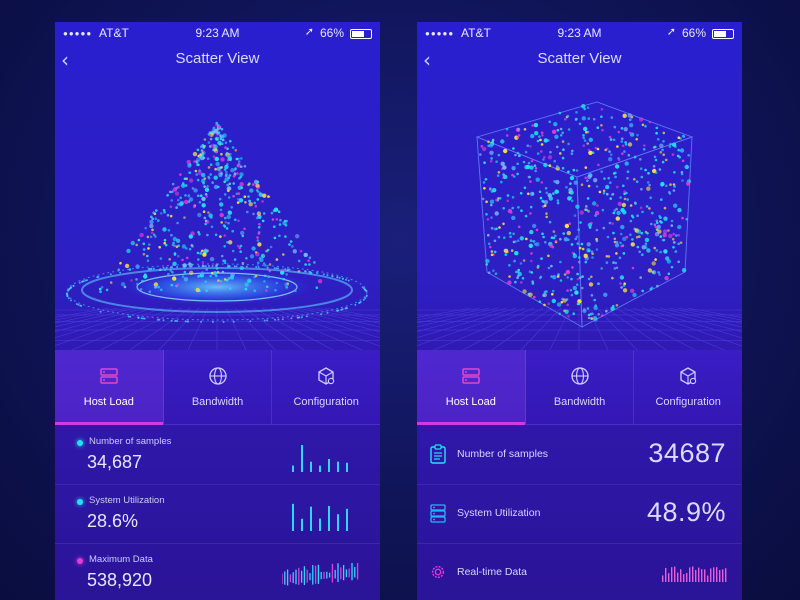 The width and height of the screenshot is (800, 600). Describe the element at coordinates (120, 580) in the screenshot. I see `stat-value: 538,920` at that location.